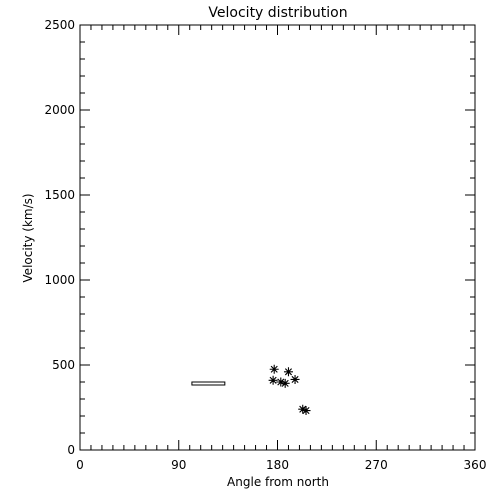 The height and width of the screenshot is (500, 500). What do you see at coordinates (251, 390) in the screenshot?
I see `data-marks` at bounding box center [251, 390].